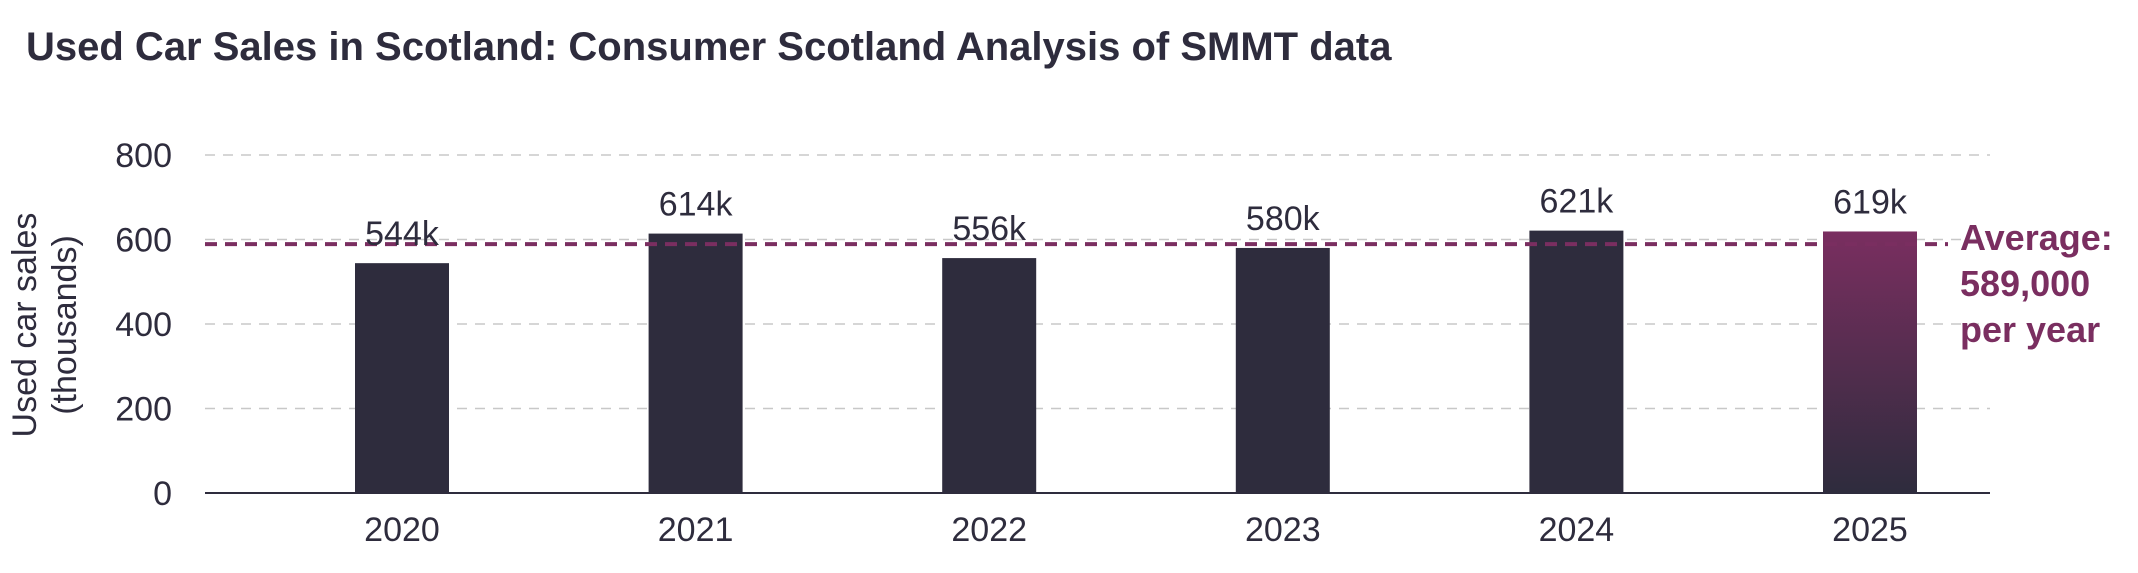 This screenshot has width=2138, height=573. I want to click on bar-2022, so click(989, 375).